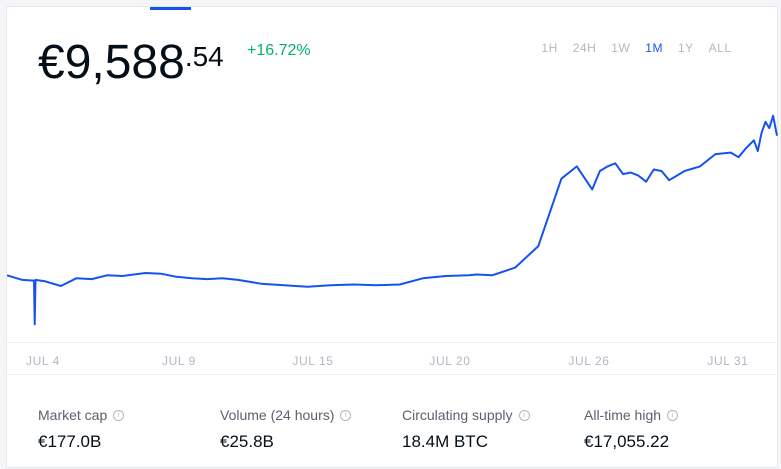 The image size is (781, 469). Describe the element at coordinates (457, 415) in the screenshot. I see `stat-label: Circulating supply` at that location.